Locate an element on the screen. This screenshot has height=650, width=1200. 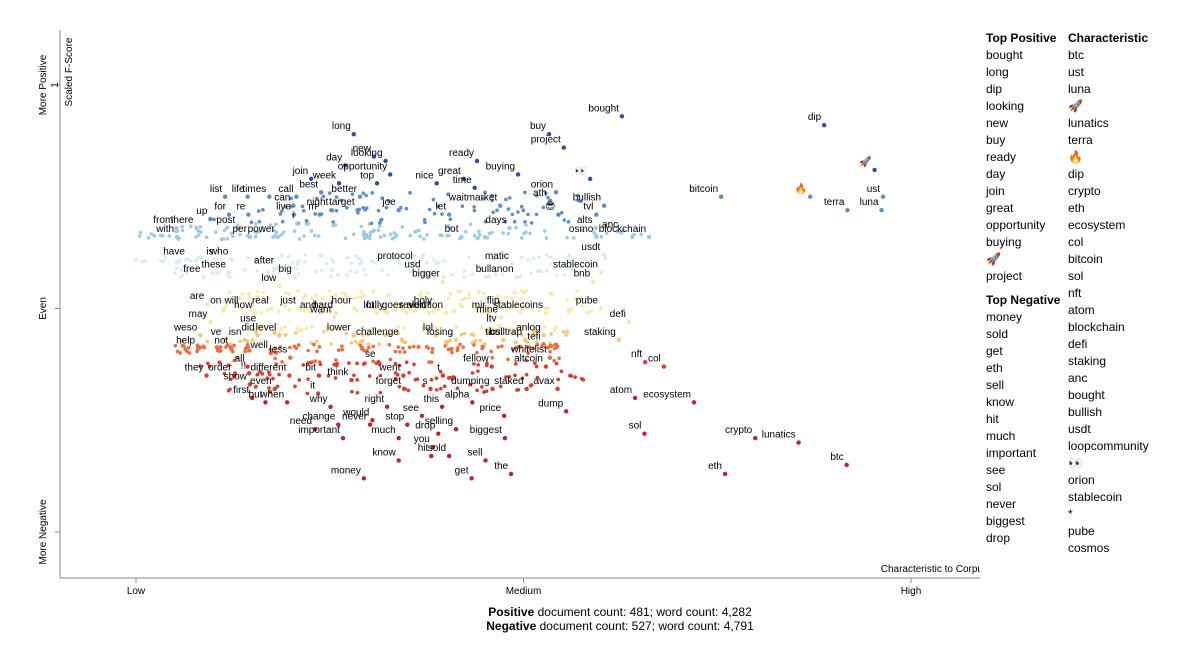
term-point: stablecoins is located at coordinates (521, 308).